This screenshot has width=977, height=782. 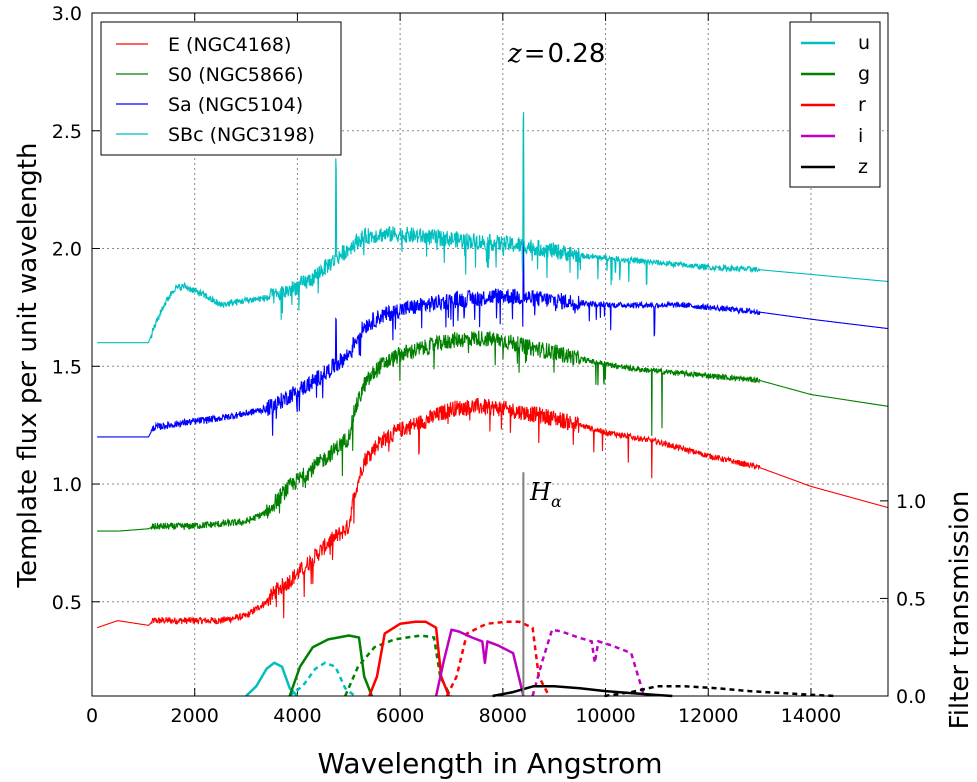 I want to click on filter-curve-shifted-g, so click(x=398, y=665).